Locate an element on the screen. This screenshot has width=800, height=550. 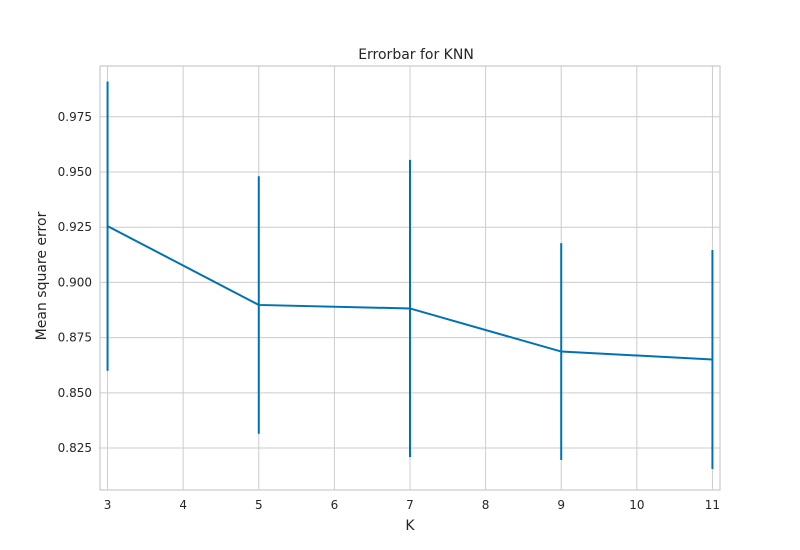
x-tick-label: 7 is located at coordinates (410, 505).